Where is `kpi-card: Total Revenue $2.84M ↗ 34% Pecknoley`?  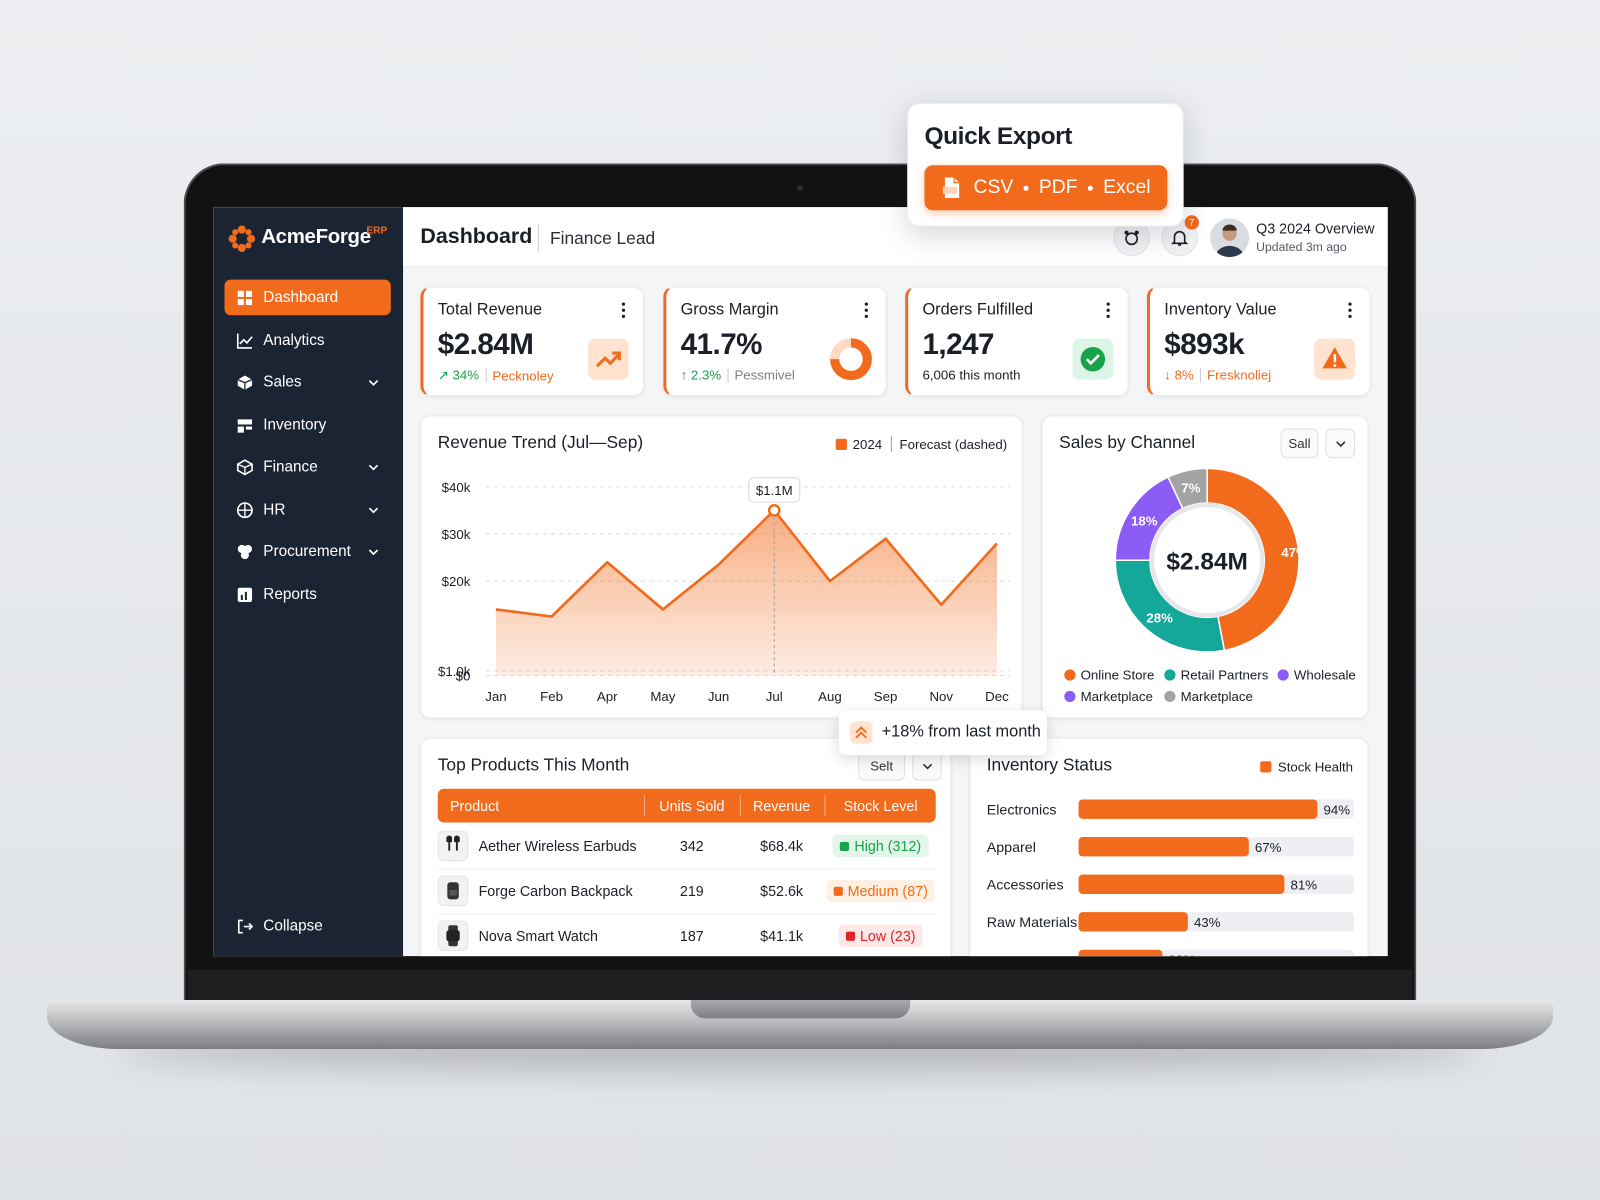 kpi-card: Total Revenue $2.84M ↗ 34% Pecknoley is located at coordinates (532, 341).